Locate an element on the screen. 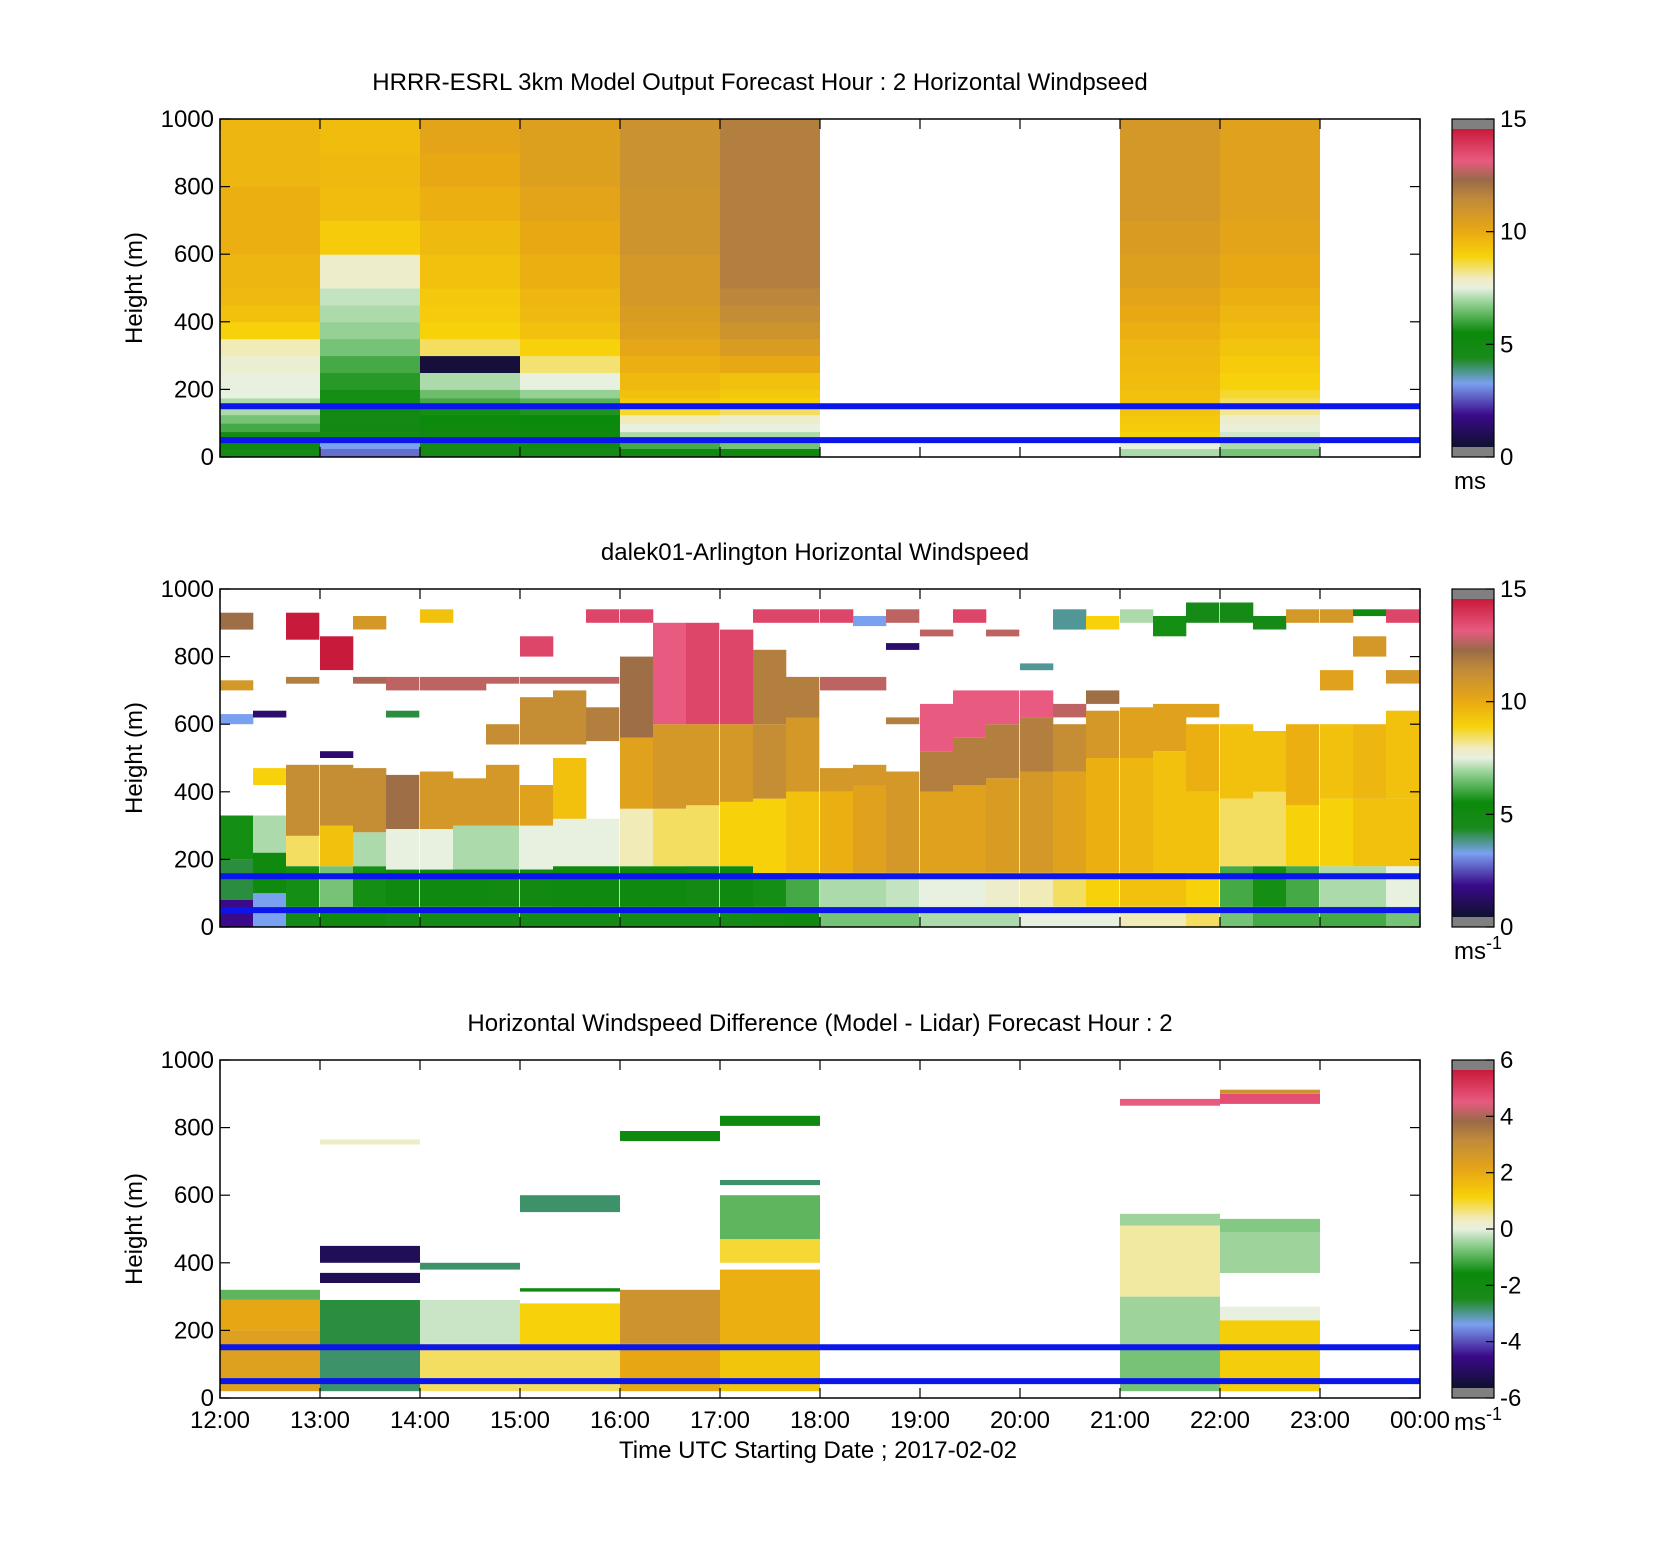 This screenshot has width=1680, height=1561. colorbar-frame is located at coordinates (1473, 758).